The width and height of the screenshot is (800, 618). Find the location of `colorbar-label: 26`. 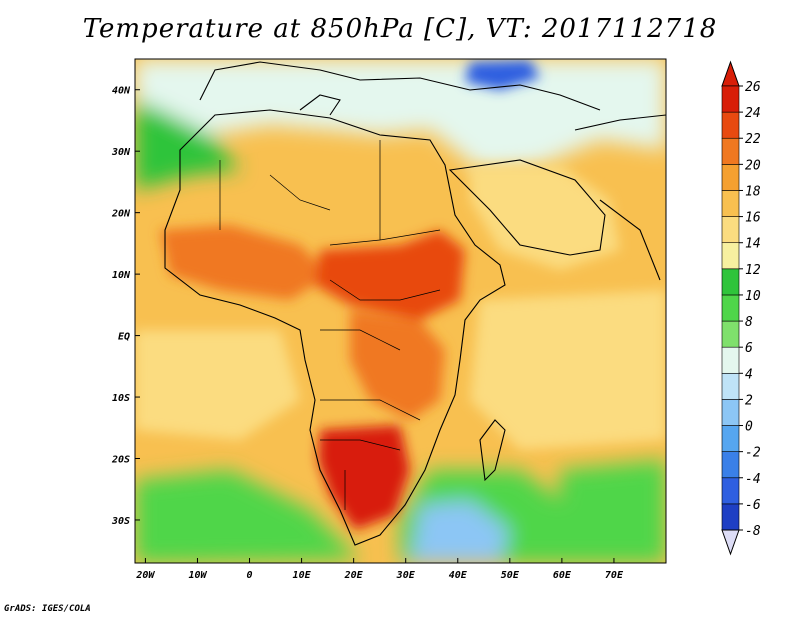

colorbar-label: 26 is located at coordinates (753, 87).